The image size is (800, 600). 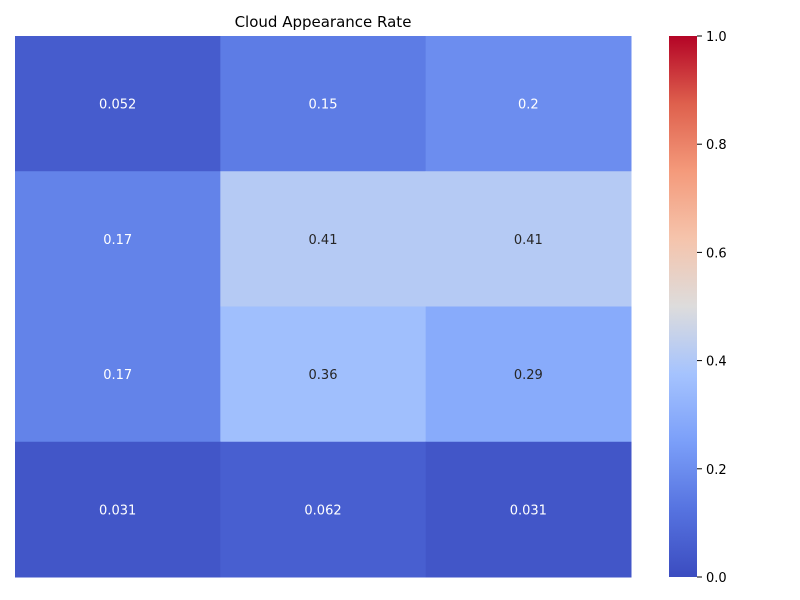 I want to click on colorbar-tick-label-1: 0.2, so click(x=716, y=470).